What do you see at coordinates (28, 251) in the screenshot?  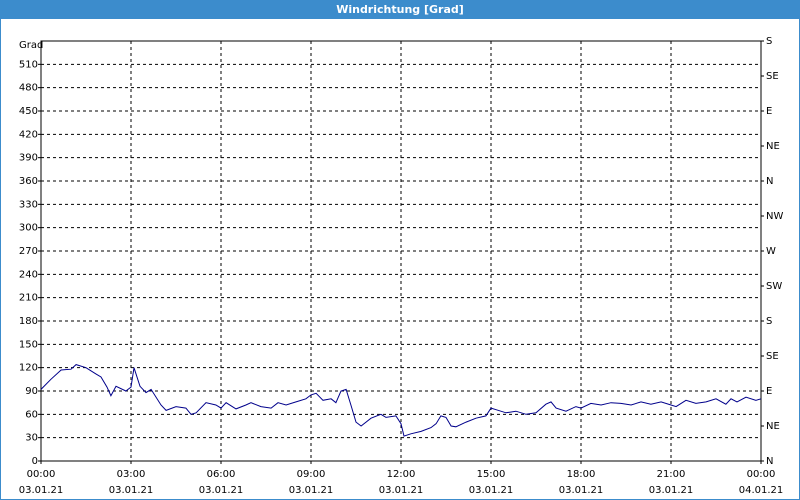 I see `y-tick-label: 270` at bounding box center [28, 251].